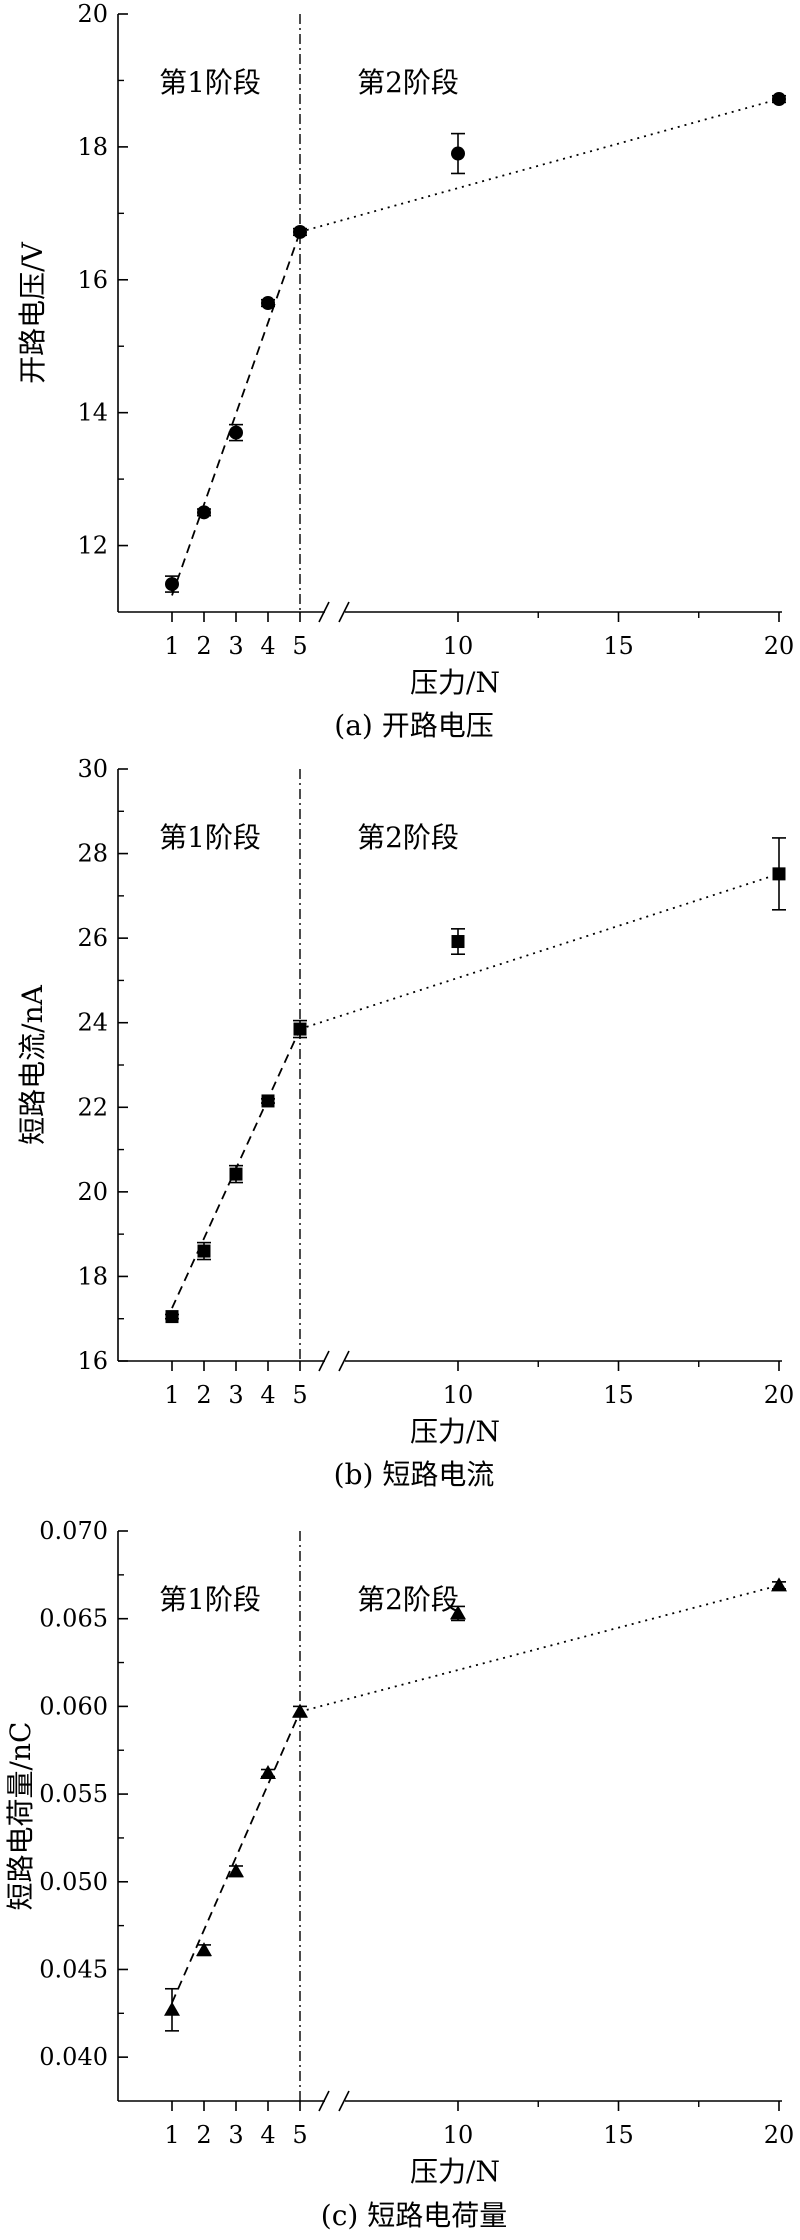 This screenshot has height=2240, width=800. I want to click on y-tick-label: 28, so click(92, 854).